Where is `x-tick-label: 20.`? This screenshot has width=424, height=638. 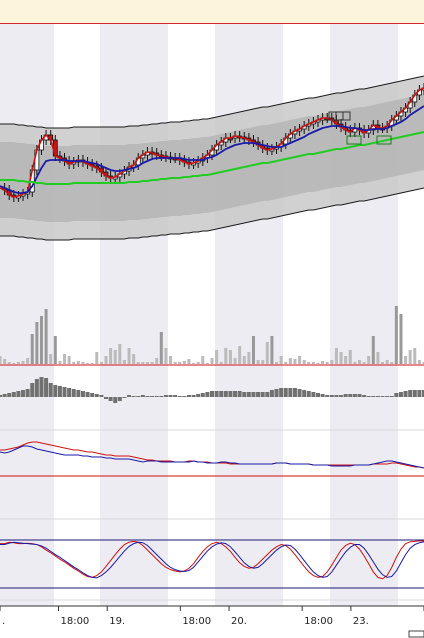
x-tick-label: 20. is located at coordinates (239, 621).